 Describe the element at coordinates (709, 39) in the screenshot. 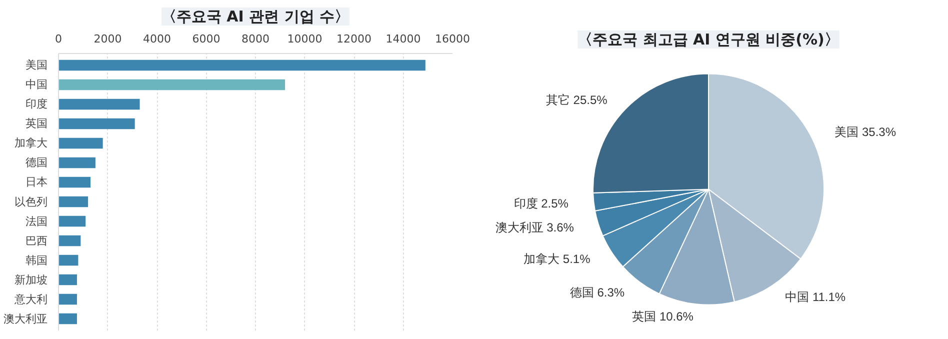

I see `chart-title: 〈주요국 최고급 AI 연구원 비중(%)〉` at that location.